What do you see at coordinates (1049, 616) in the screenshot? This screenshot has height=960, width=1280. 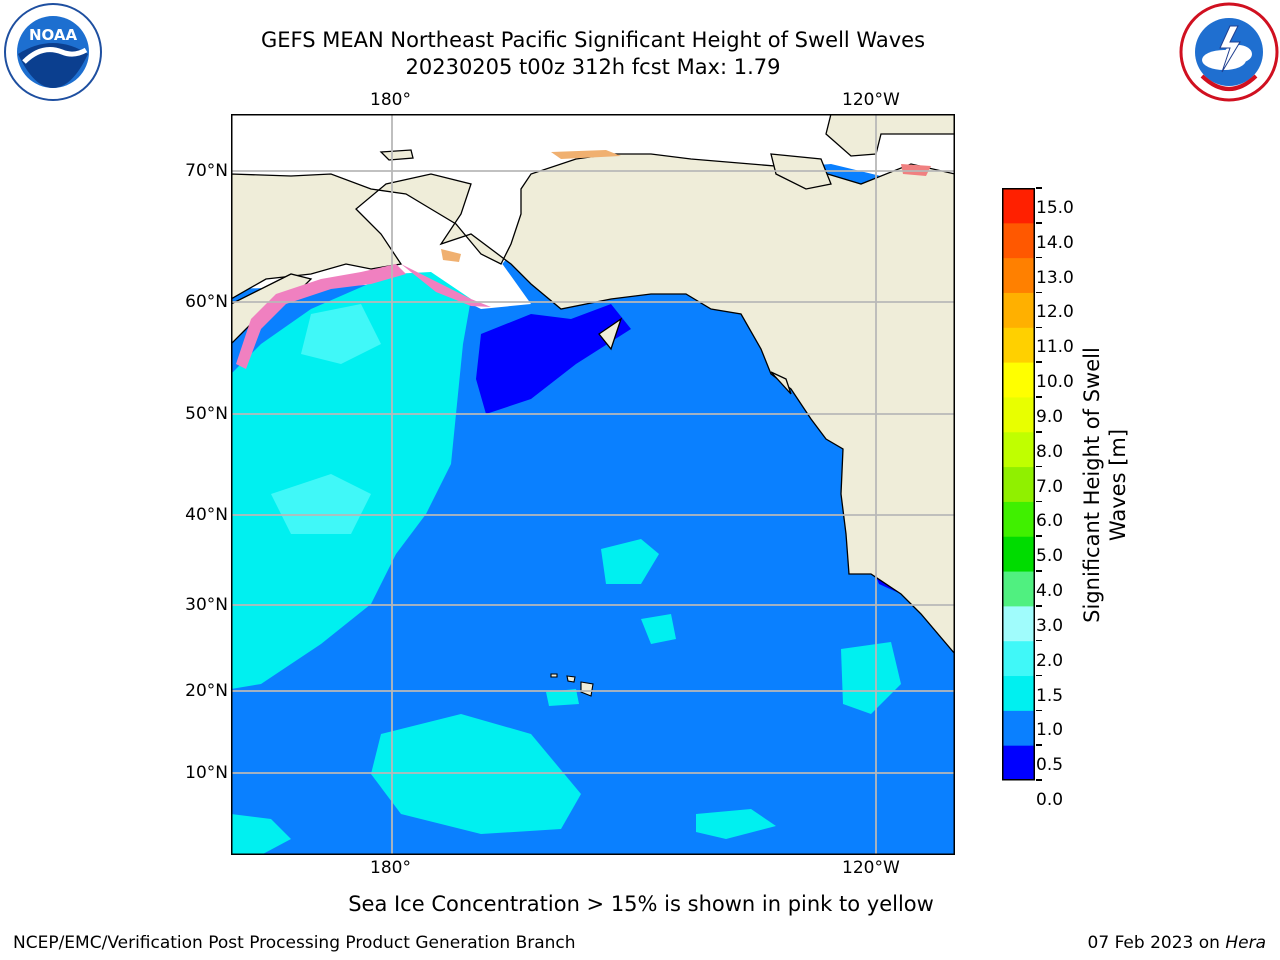 I see `colorbar-tick-label: 3.0` at bounding box center [1049, 616].